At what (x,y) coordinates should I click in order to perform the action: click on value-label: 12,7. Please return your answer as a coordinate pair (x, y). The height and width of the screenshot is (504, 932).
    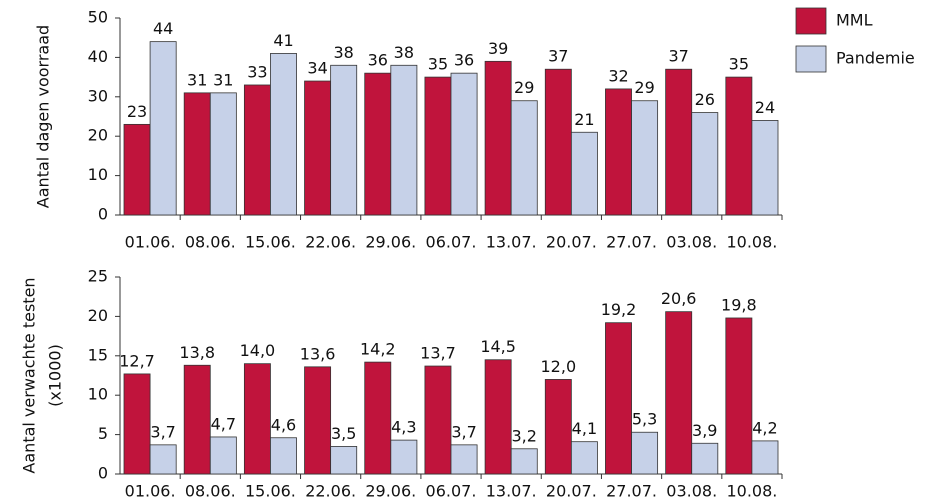
    Looking at the image, I should click on (137, 360).